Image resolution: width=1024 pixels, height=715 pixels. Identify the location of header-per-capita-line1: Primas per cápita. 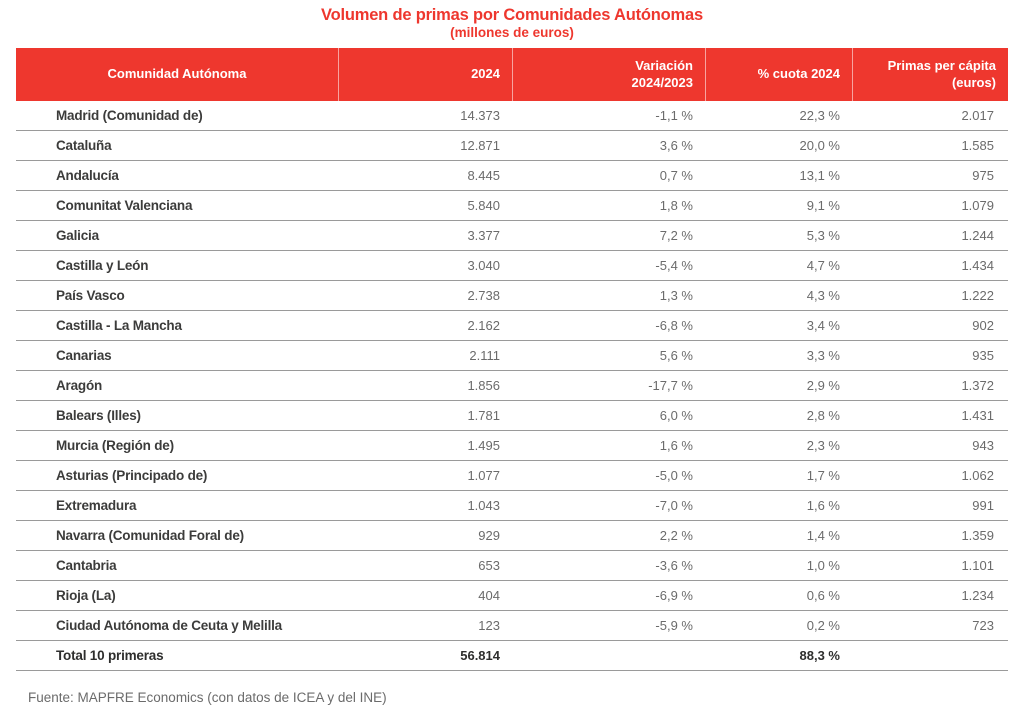
(941, 65).